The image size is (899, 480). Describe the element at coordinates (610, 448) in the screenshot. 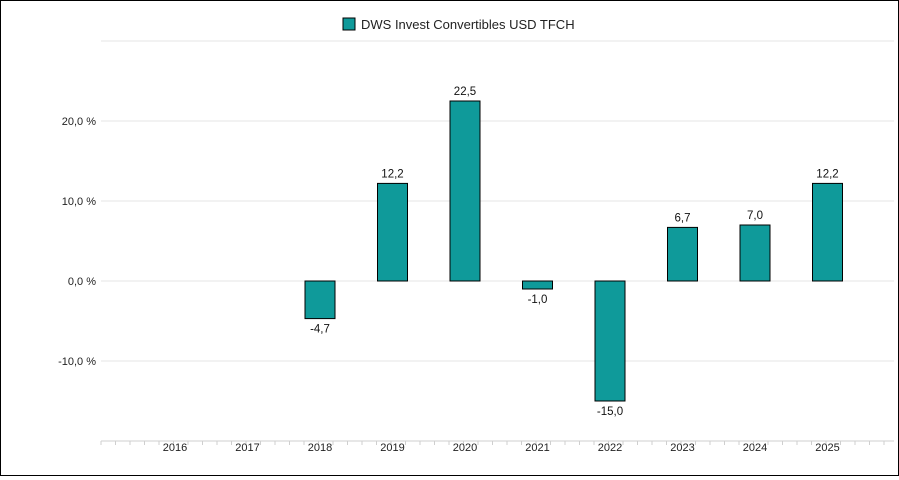

I see `x-tick-label-2022: 2022` at that location.